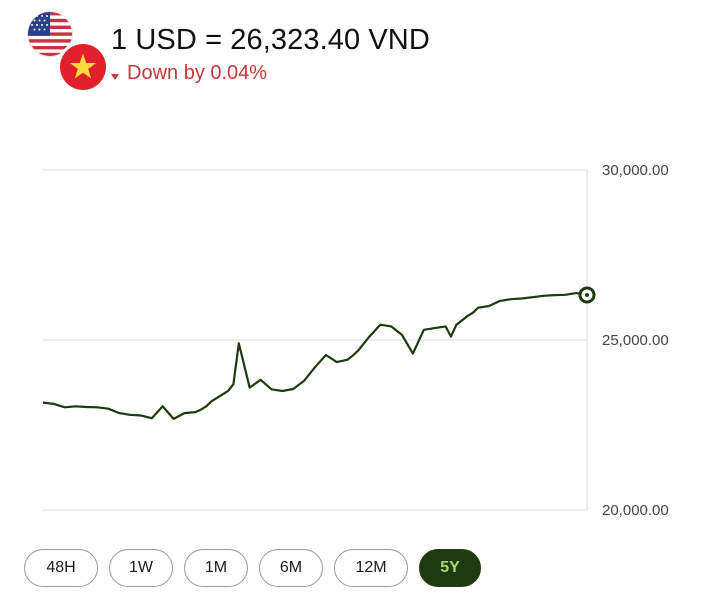 This screenshot has width=714, height=594. I want to click on range-button-5y: 5Y, so click(450, 568).